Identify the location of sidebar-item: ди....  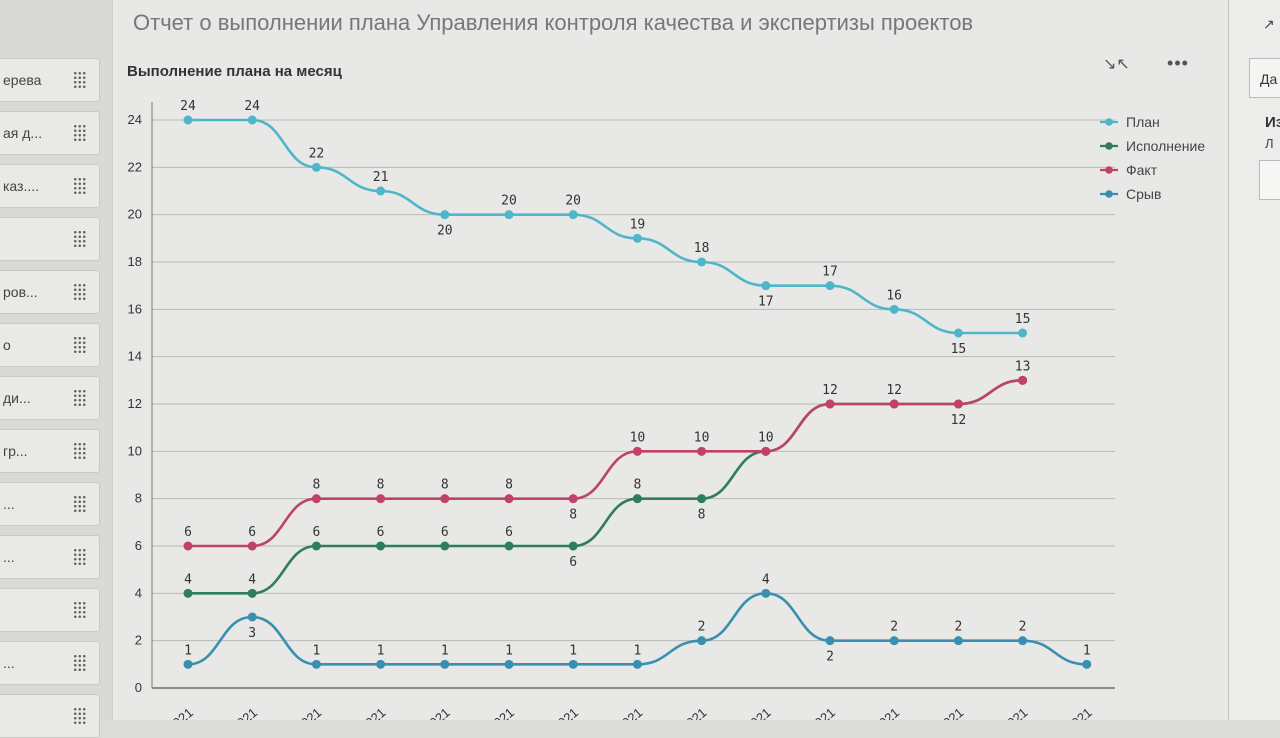
(50, 398).